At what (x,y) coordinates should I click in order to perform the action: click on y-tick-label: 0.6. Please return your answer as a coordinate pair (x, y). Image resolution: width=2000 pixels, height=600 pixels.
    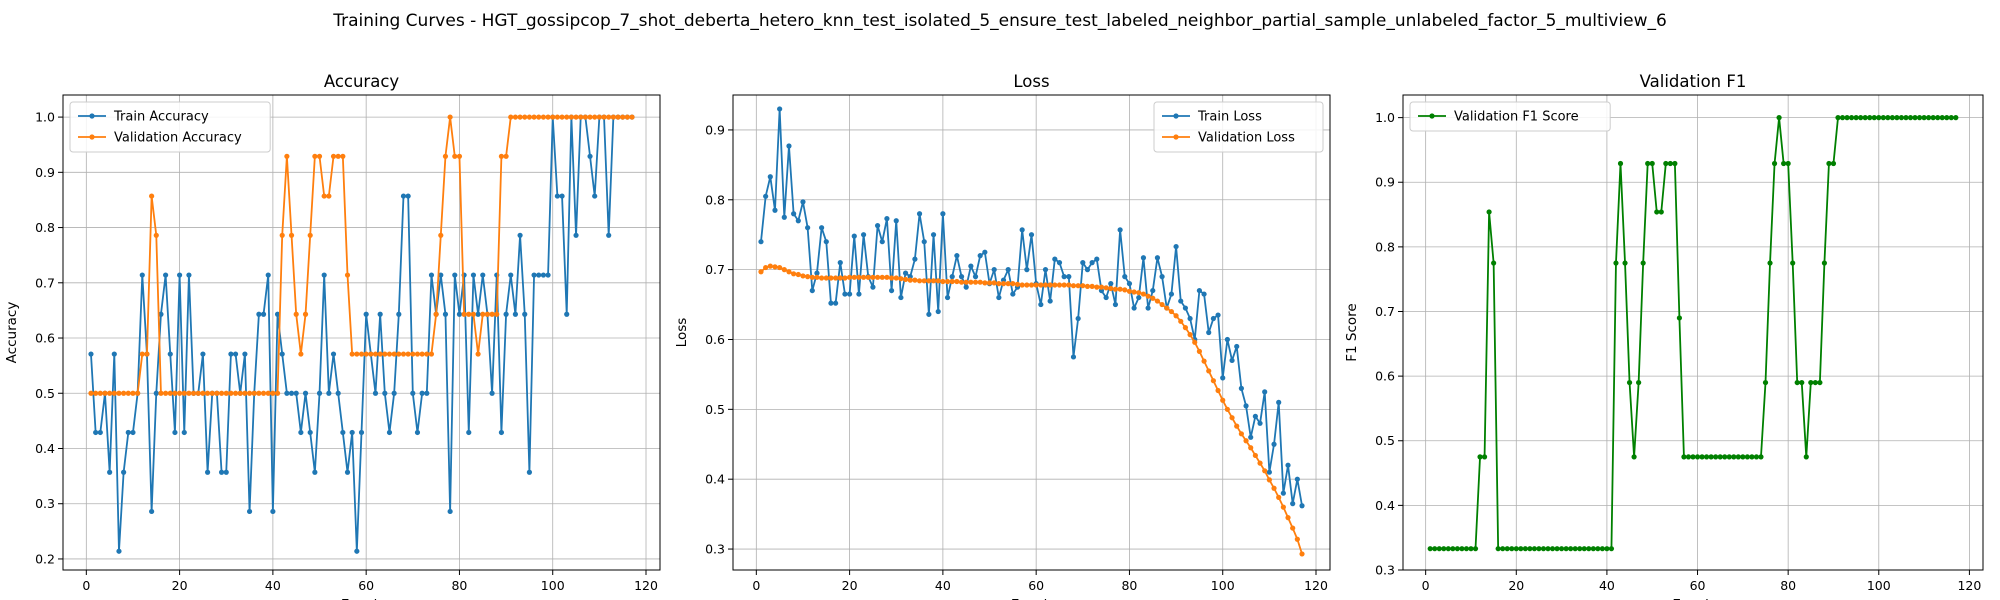
    Looking at the image, I should click on (1385, 376).